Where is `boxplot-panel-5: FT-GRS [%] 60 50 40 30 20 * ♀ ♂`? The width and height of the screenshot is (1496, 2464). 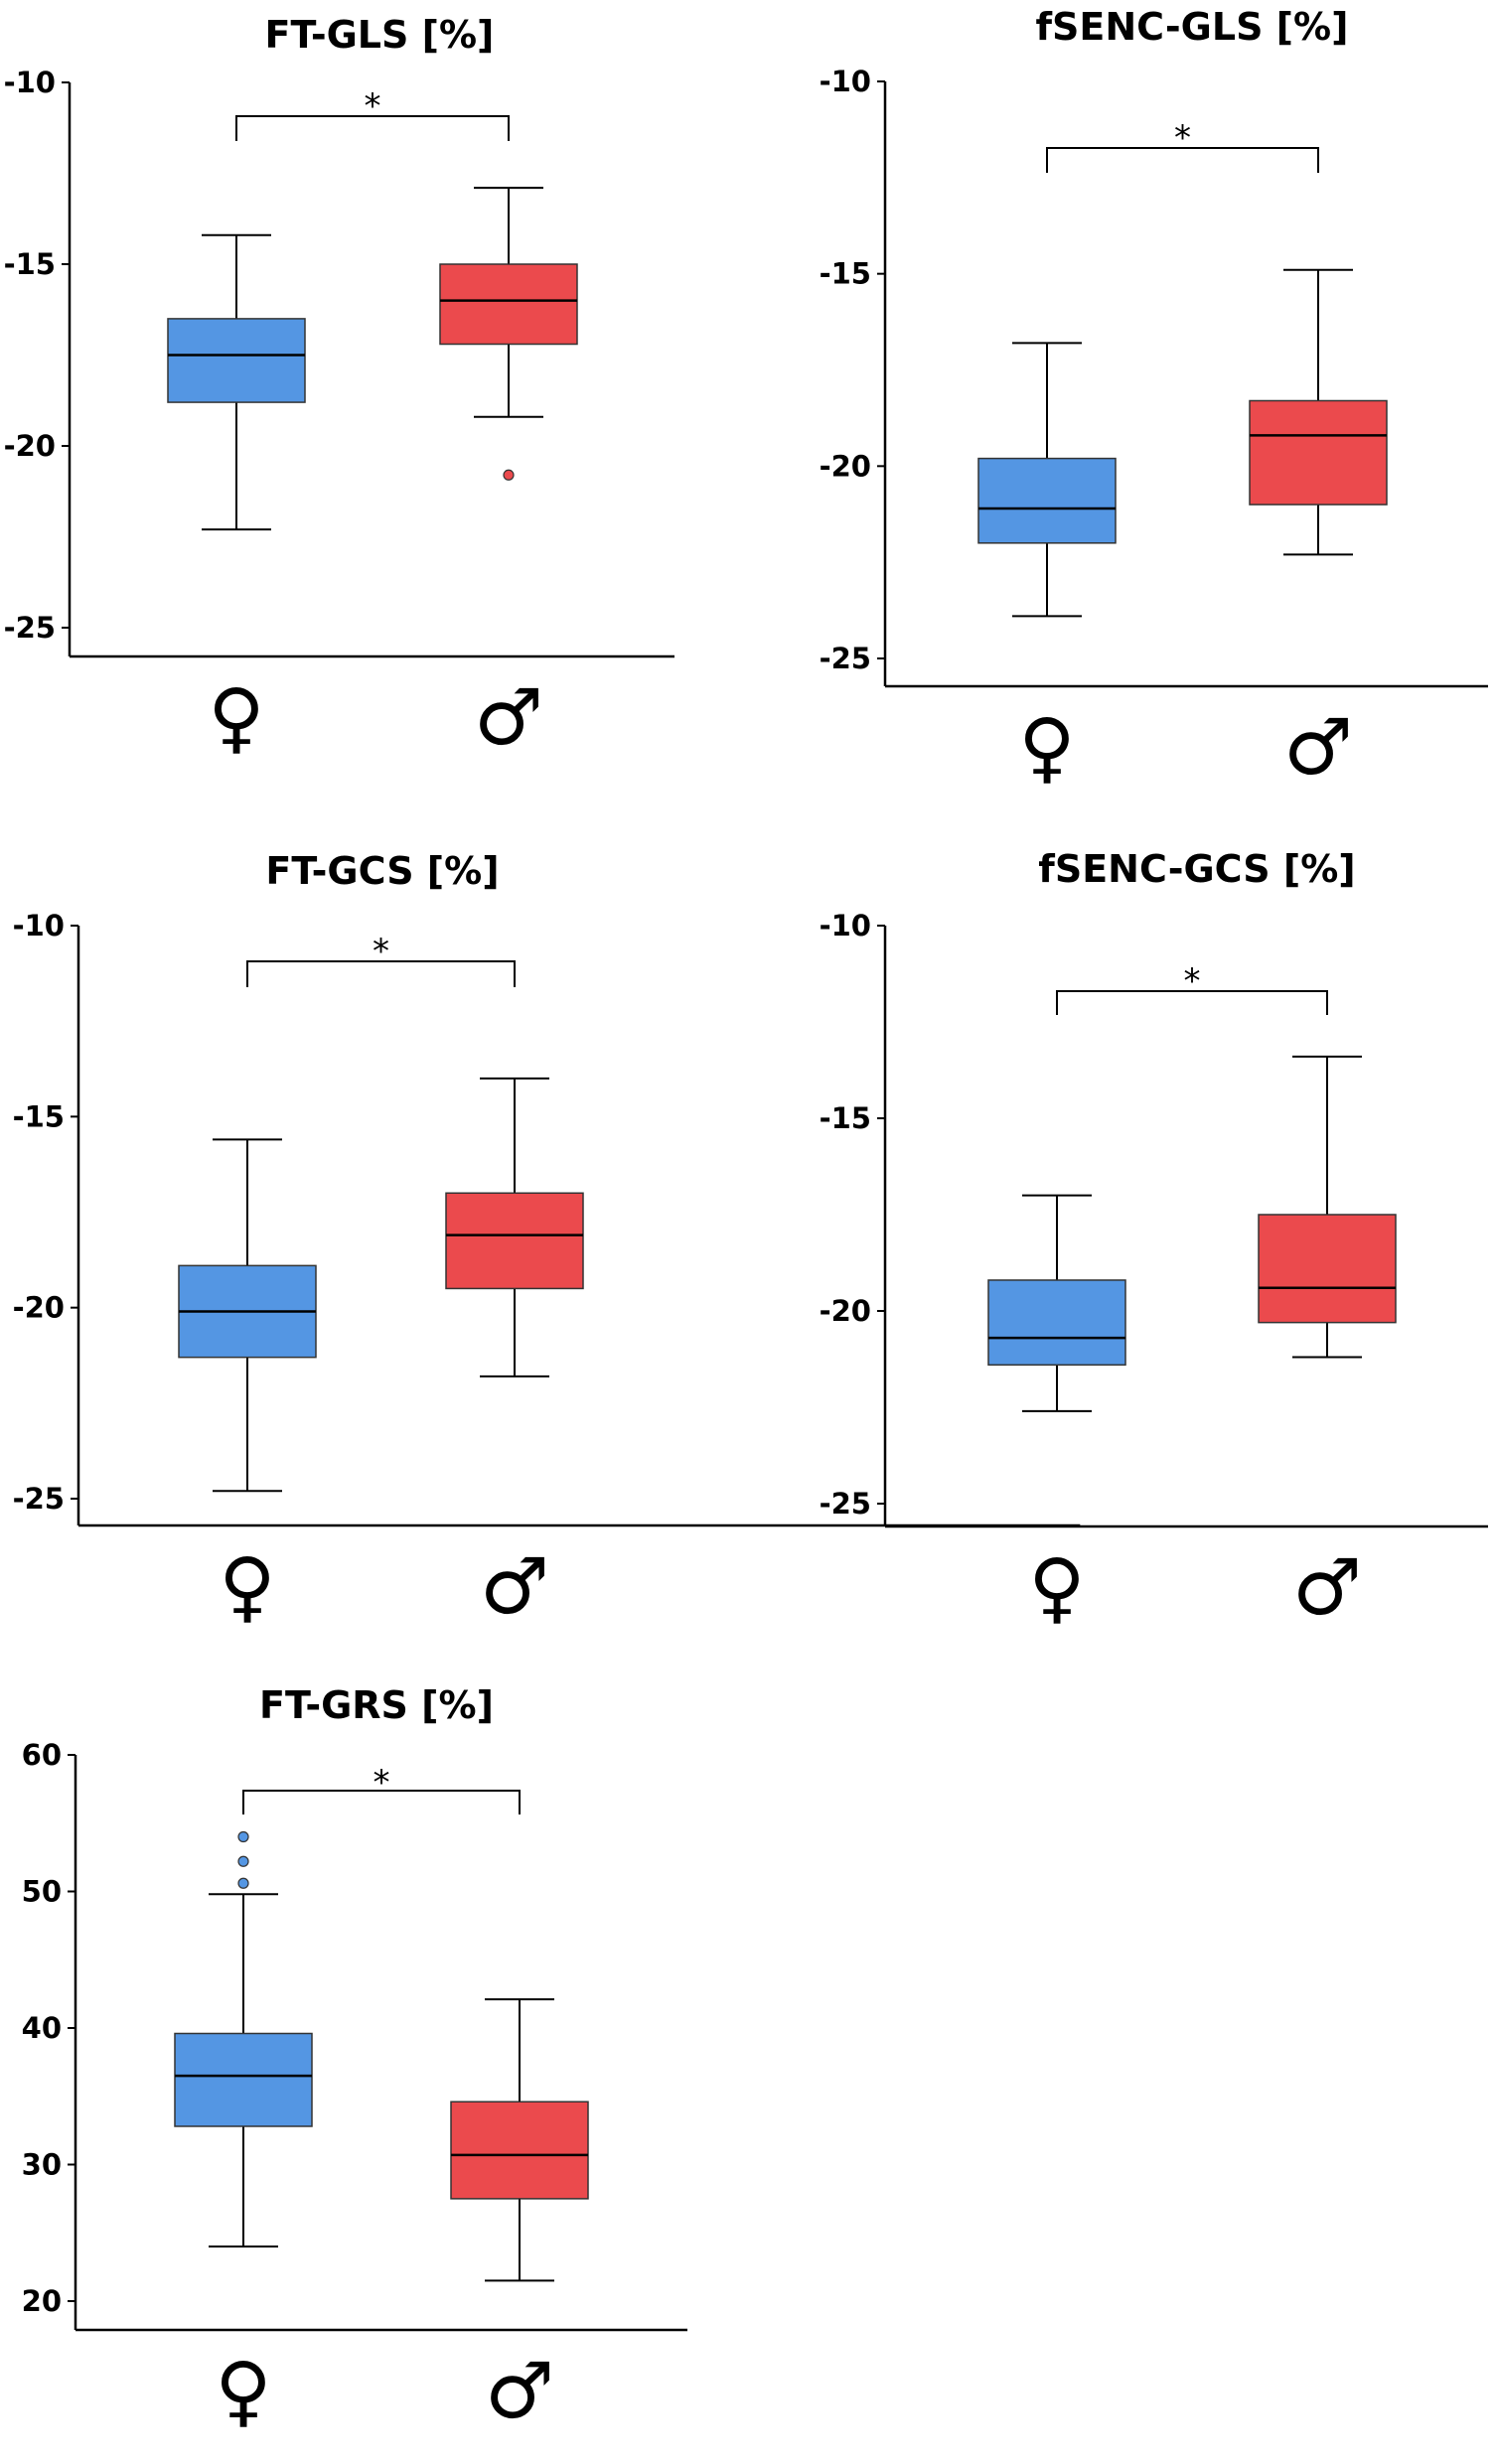
boxplot-panel-5: FT-GRS [%] 60 50 40 30 20 * ♀ ♂ is located at coordinates (354, 2059).